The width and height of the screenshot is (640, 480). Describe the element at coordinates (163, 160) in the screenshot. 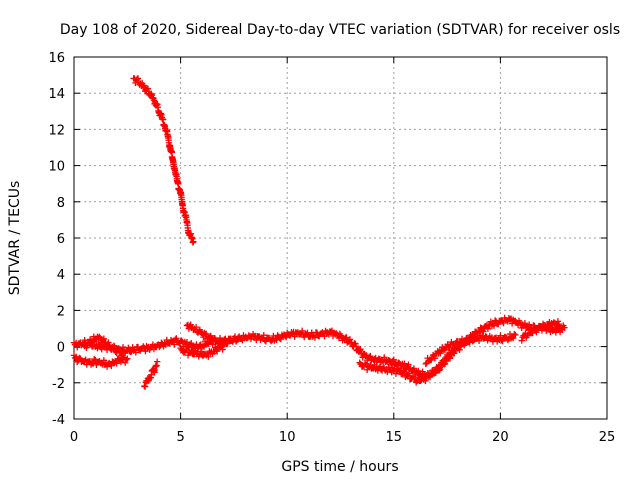

I see `series-high-arc` at that location.